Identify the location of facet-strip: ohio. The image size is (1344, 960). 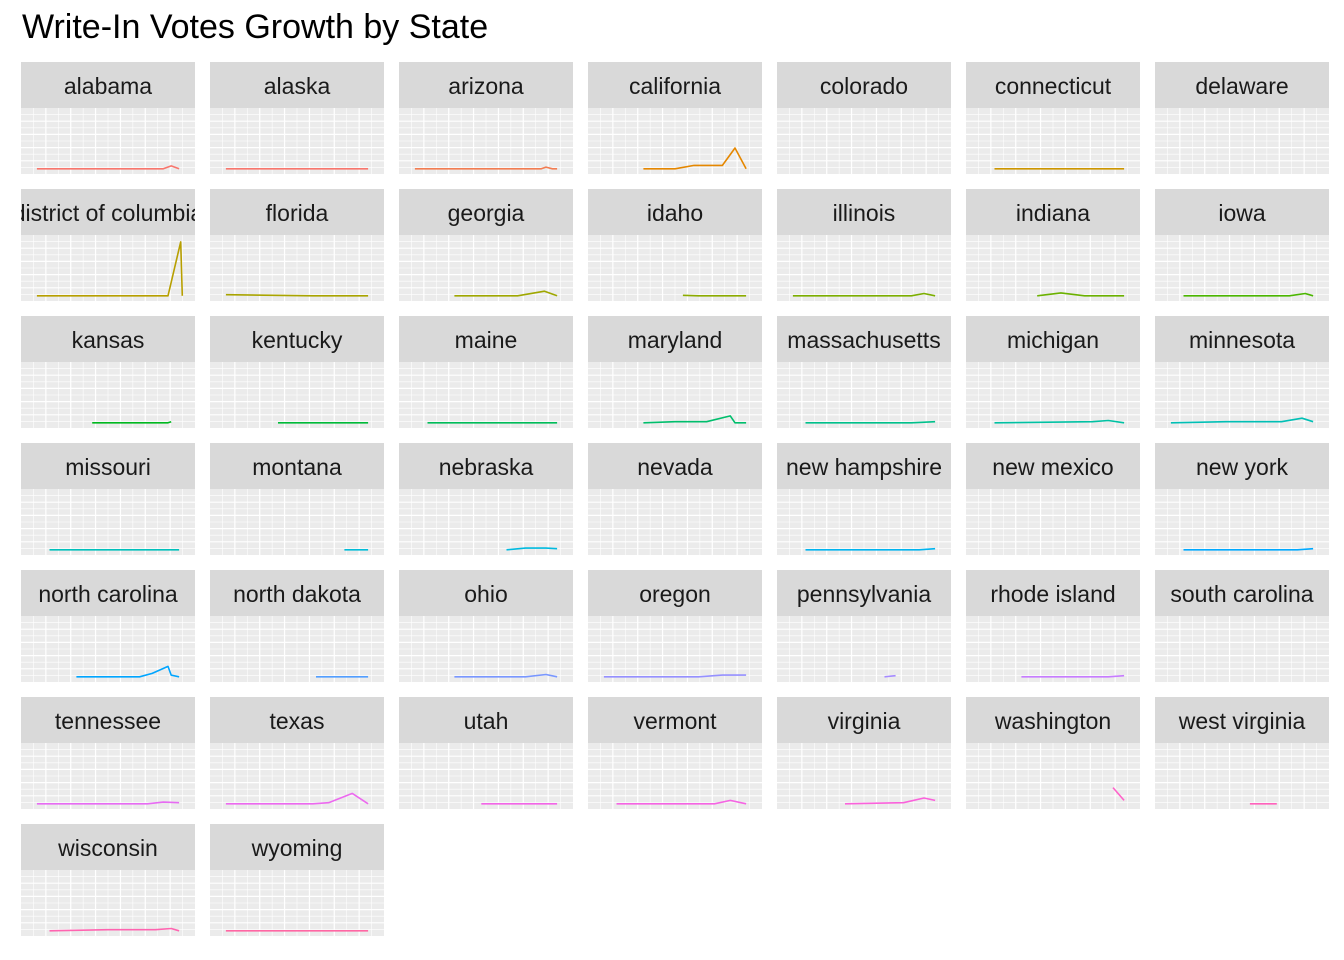
(486, 593).